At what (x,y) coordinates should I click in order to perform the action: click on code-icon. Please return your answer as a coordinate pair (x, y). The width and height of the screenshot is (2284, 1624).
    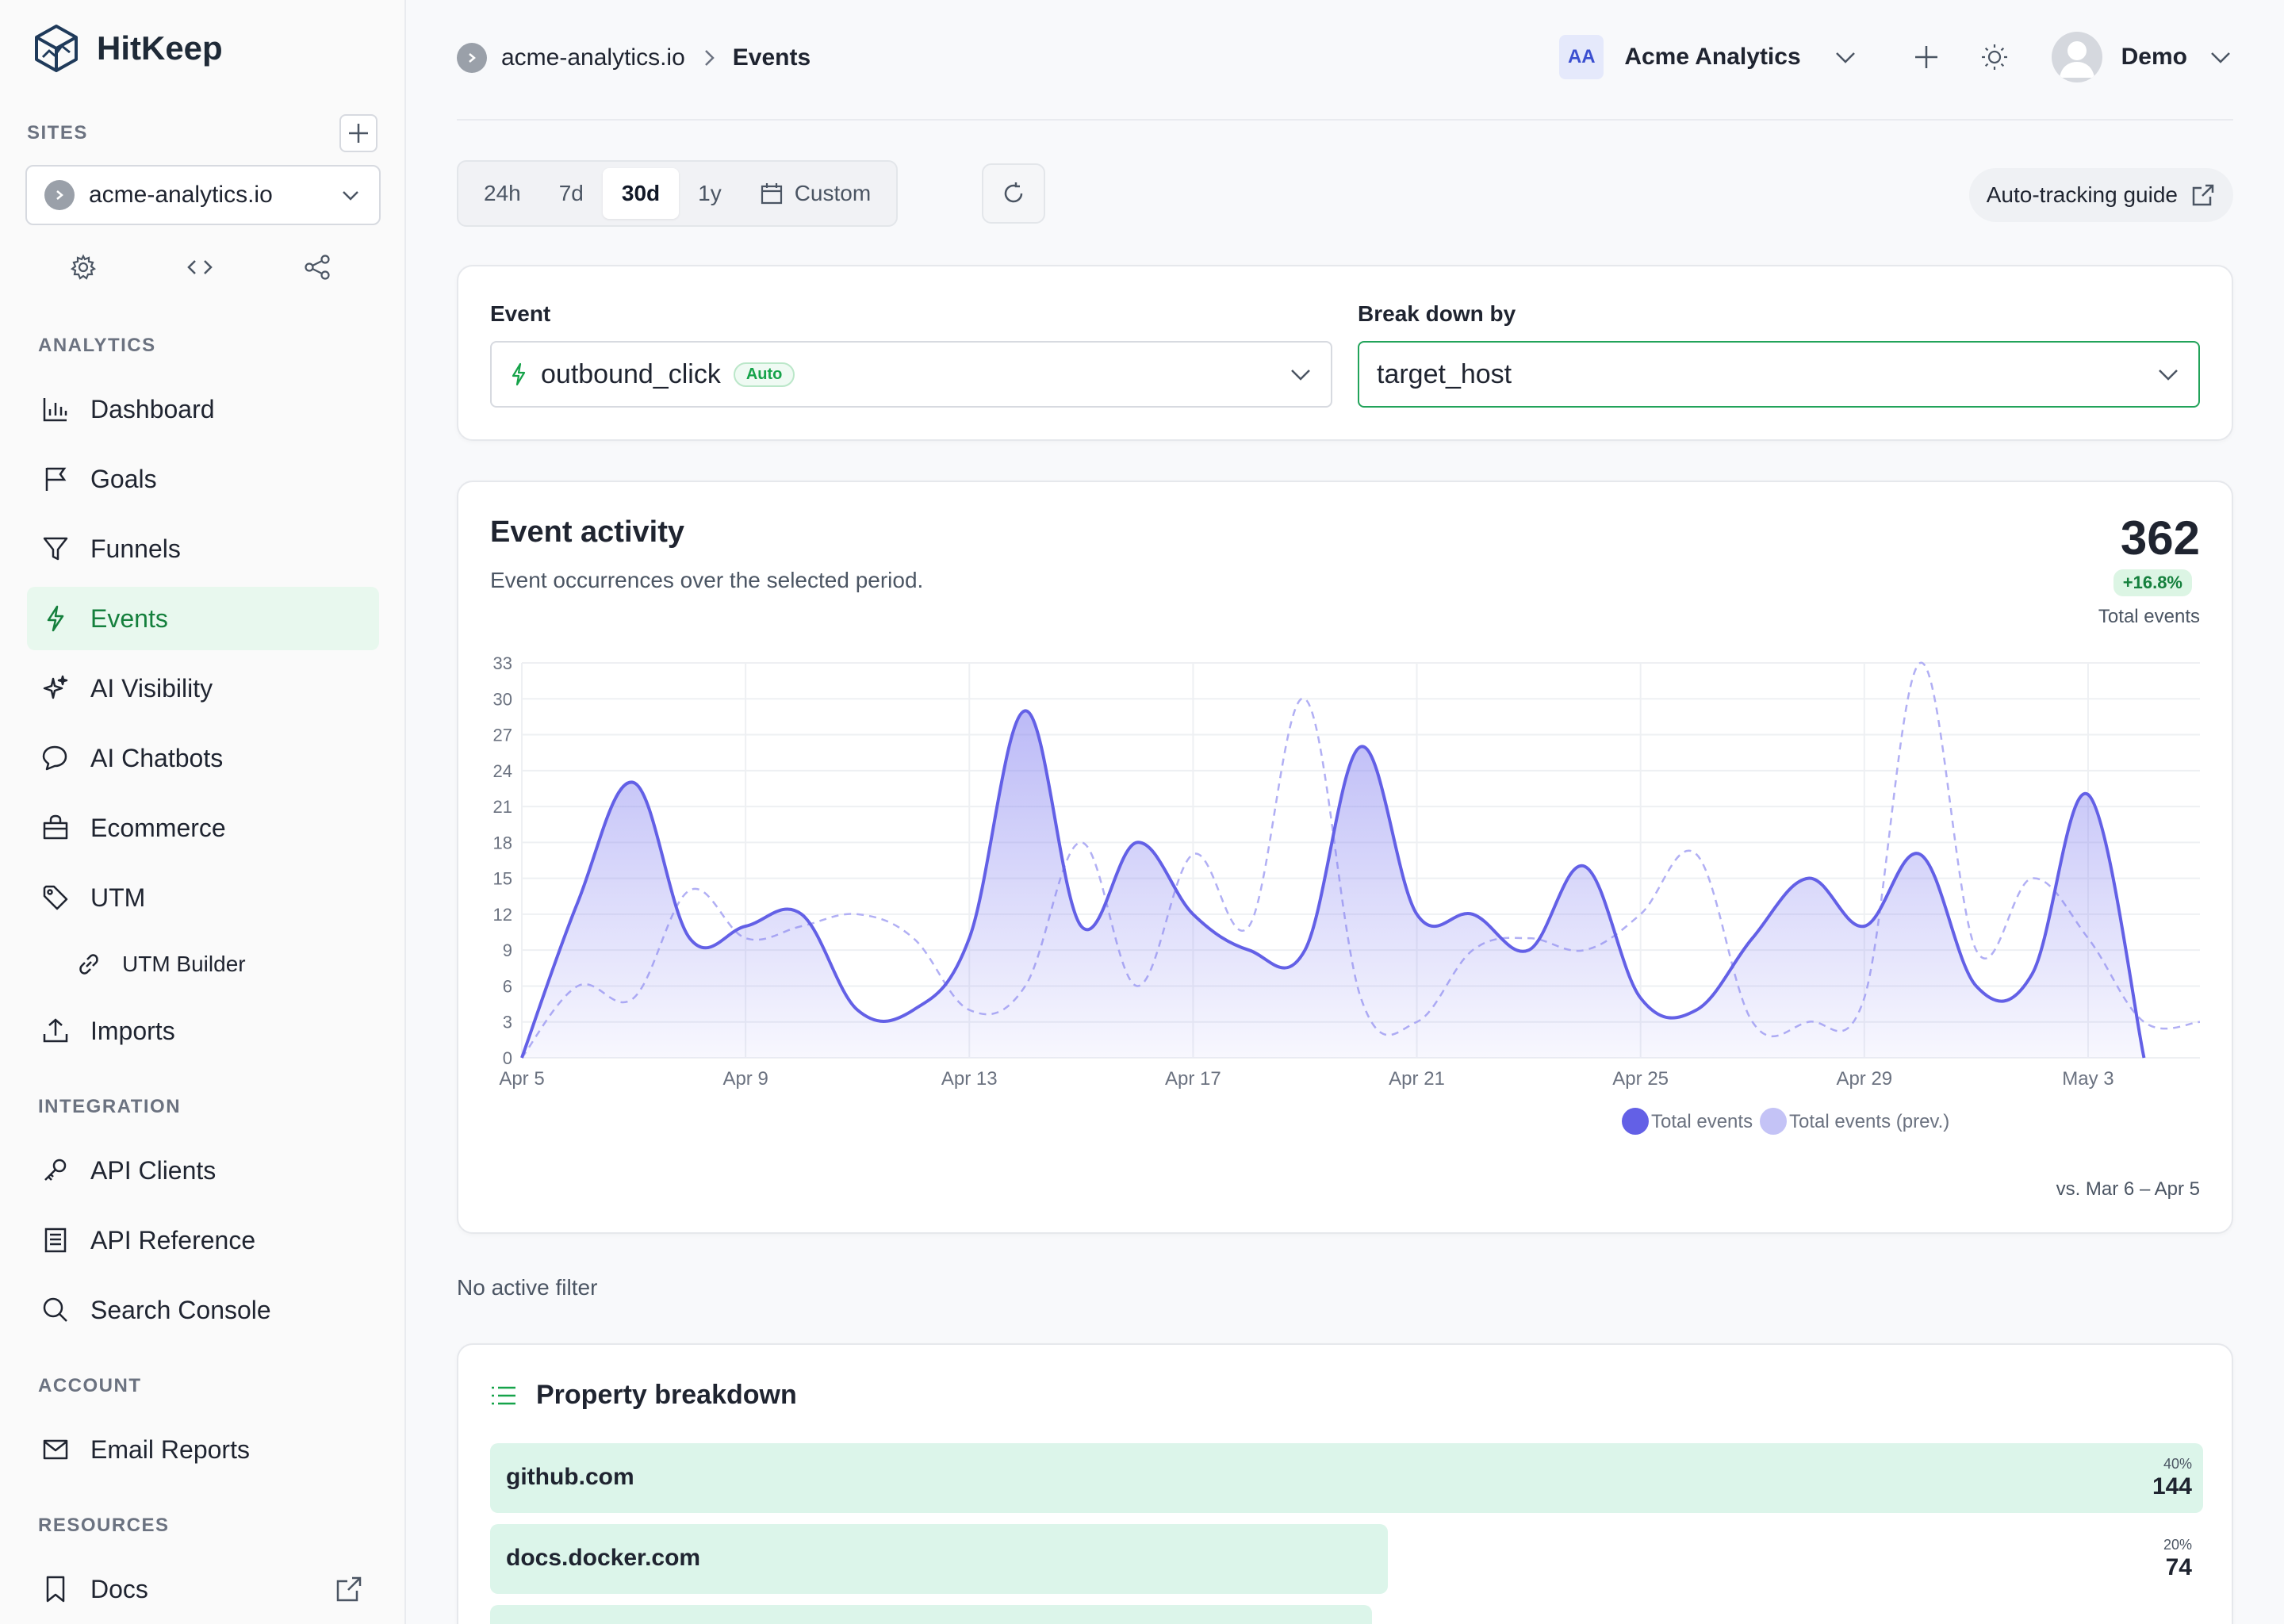
    Looking at the image, I should click on (200, 267).